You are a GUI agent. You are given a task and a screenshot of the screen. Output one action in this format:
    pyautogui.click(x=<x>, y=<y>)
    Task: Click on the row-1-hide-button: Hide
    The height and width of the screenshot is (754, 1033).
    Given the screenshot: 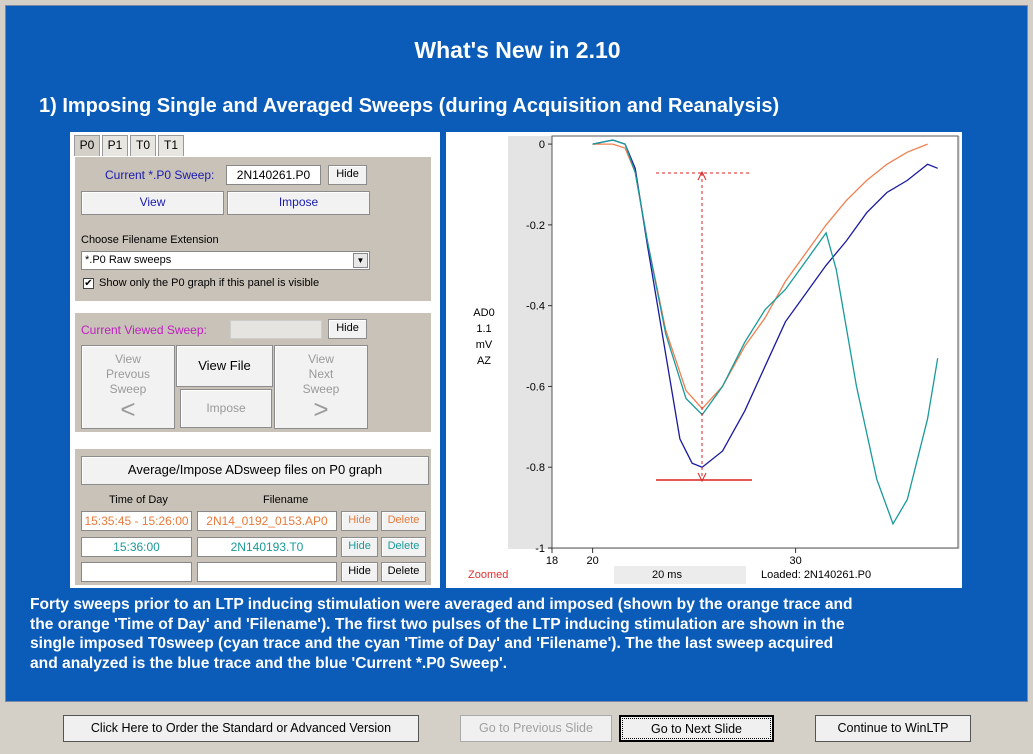 What is the action you would take?
    pyautogui.click(x=359, y=521)
    